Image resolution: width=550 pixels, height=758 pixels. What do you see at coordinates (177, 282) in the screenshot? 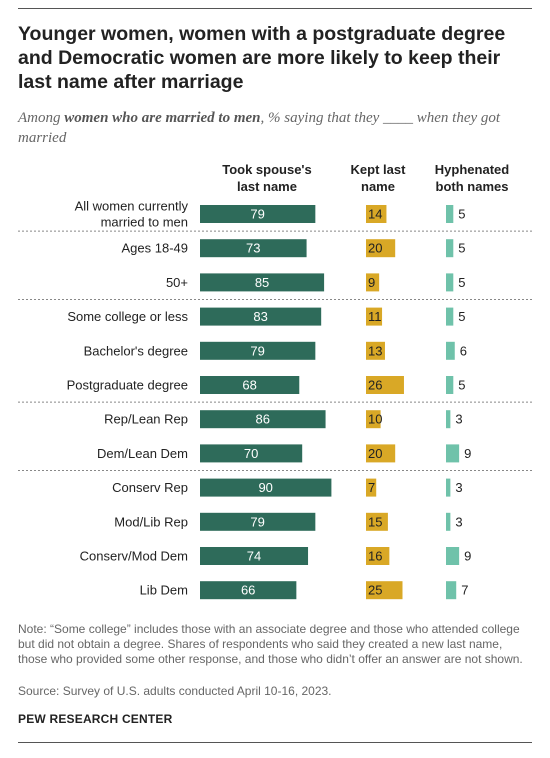
I see `category-label: 50+` at bounding box center [177, 282].